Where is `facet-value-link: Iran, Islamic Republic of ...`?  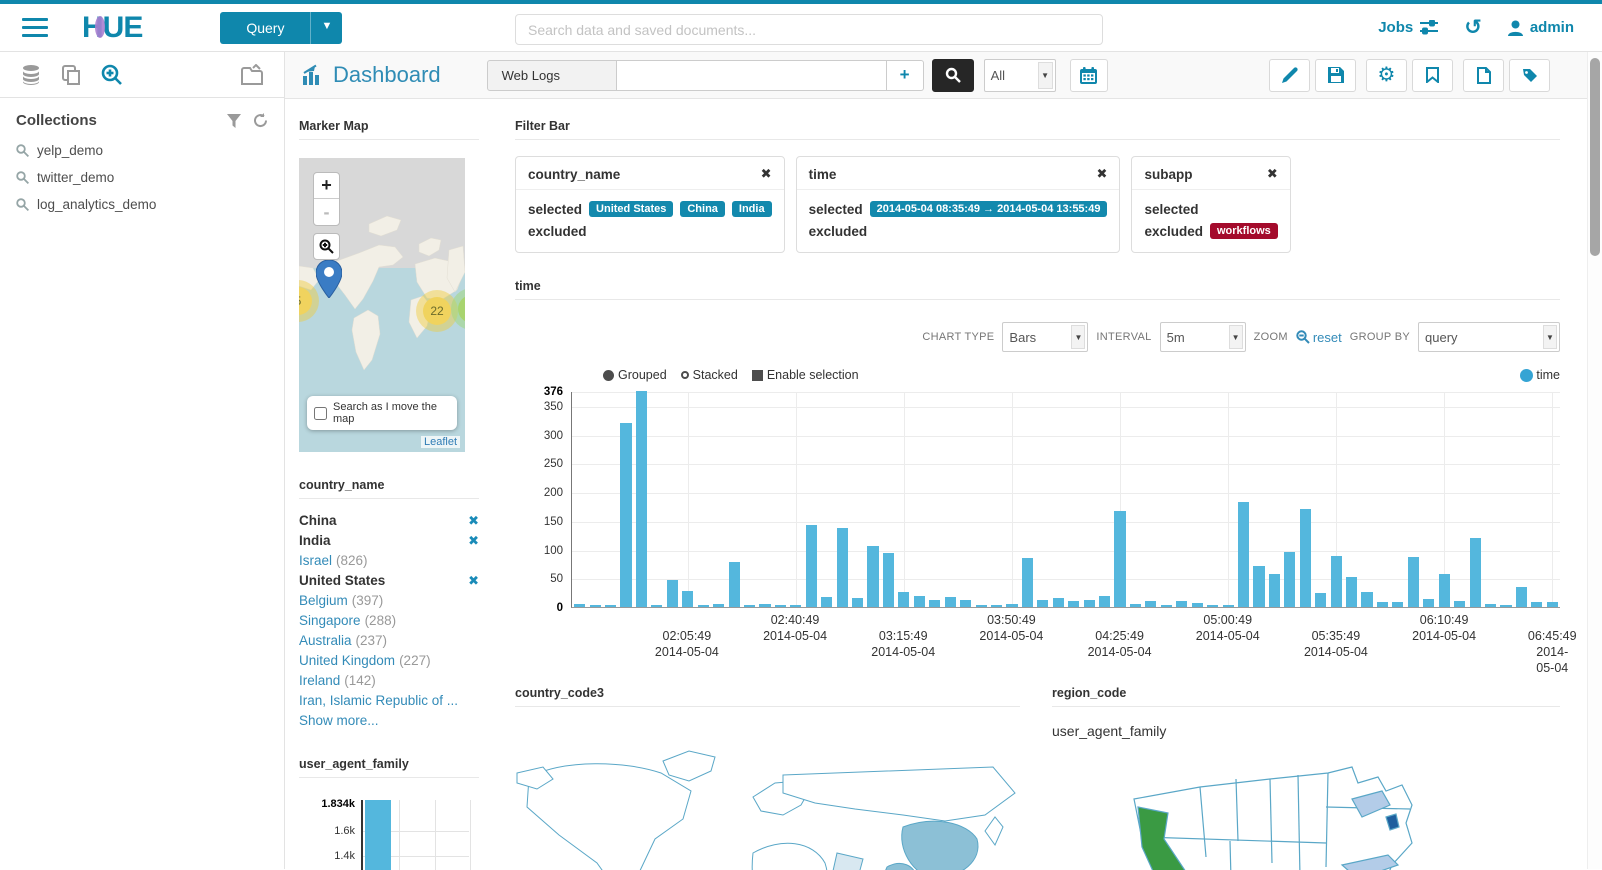 facet-value-link: Iran, Islamic Republic of ... is located at coordinates (379, 700).